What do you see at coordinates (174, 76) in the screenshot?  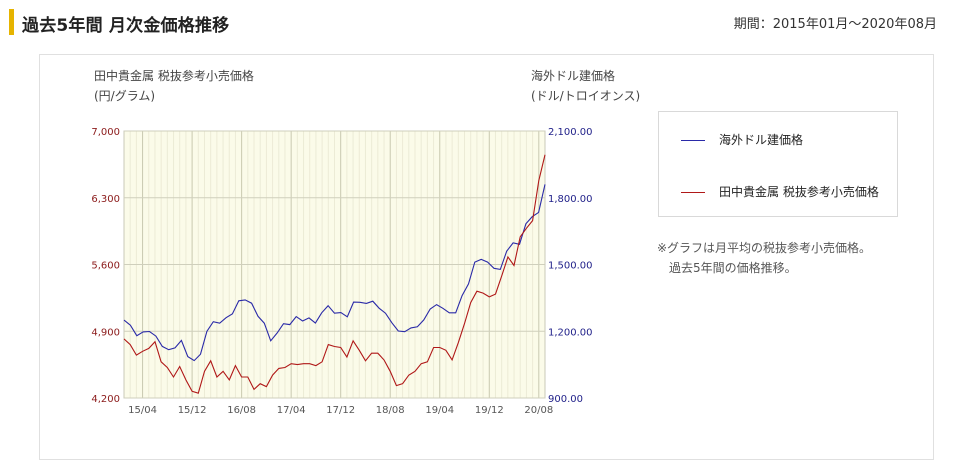 I see `left-axis-title-line1: 田中貴金属 税抜参考小売価格` at bounding box center [174, 76].